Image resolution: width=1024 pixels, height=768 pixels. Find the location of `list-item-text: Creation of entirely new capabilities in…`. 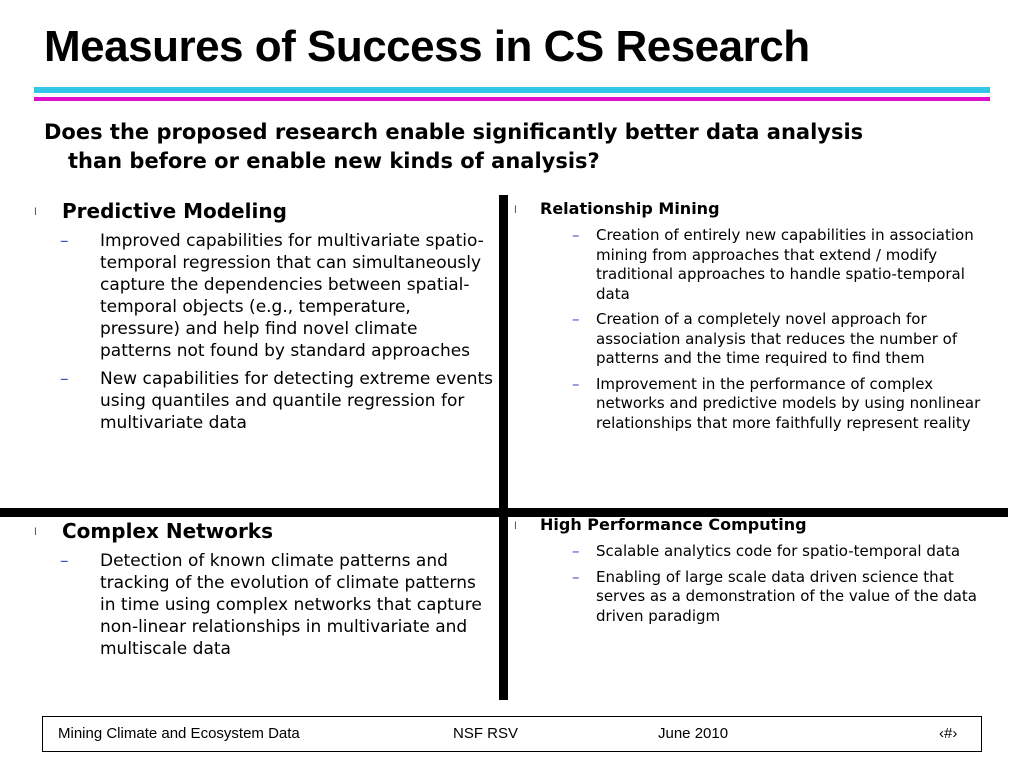

list-item-text: Creation of entirely new capabilities in… is located at coordinates (785, 264).